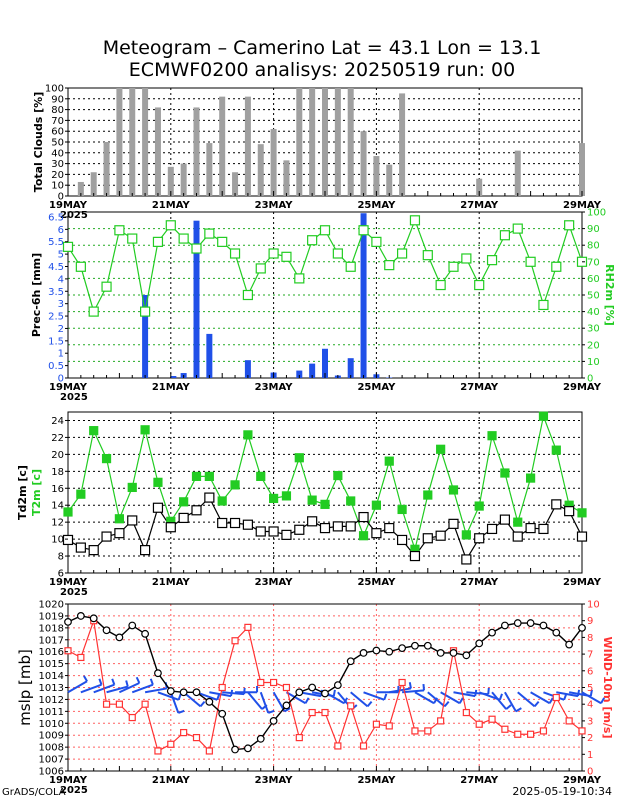 The height and width of the screenshot is (804, 618). I want to click on clouds-x-tick-label: 23MAY, so click(274, 205).